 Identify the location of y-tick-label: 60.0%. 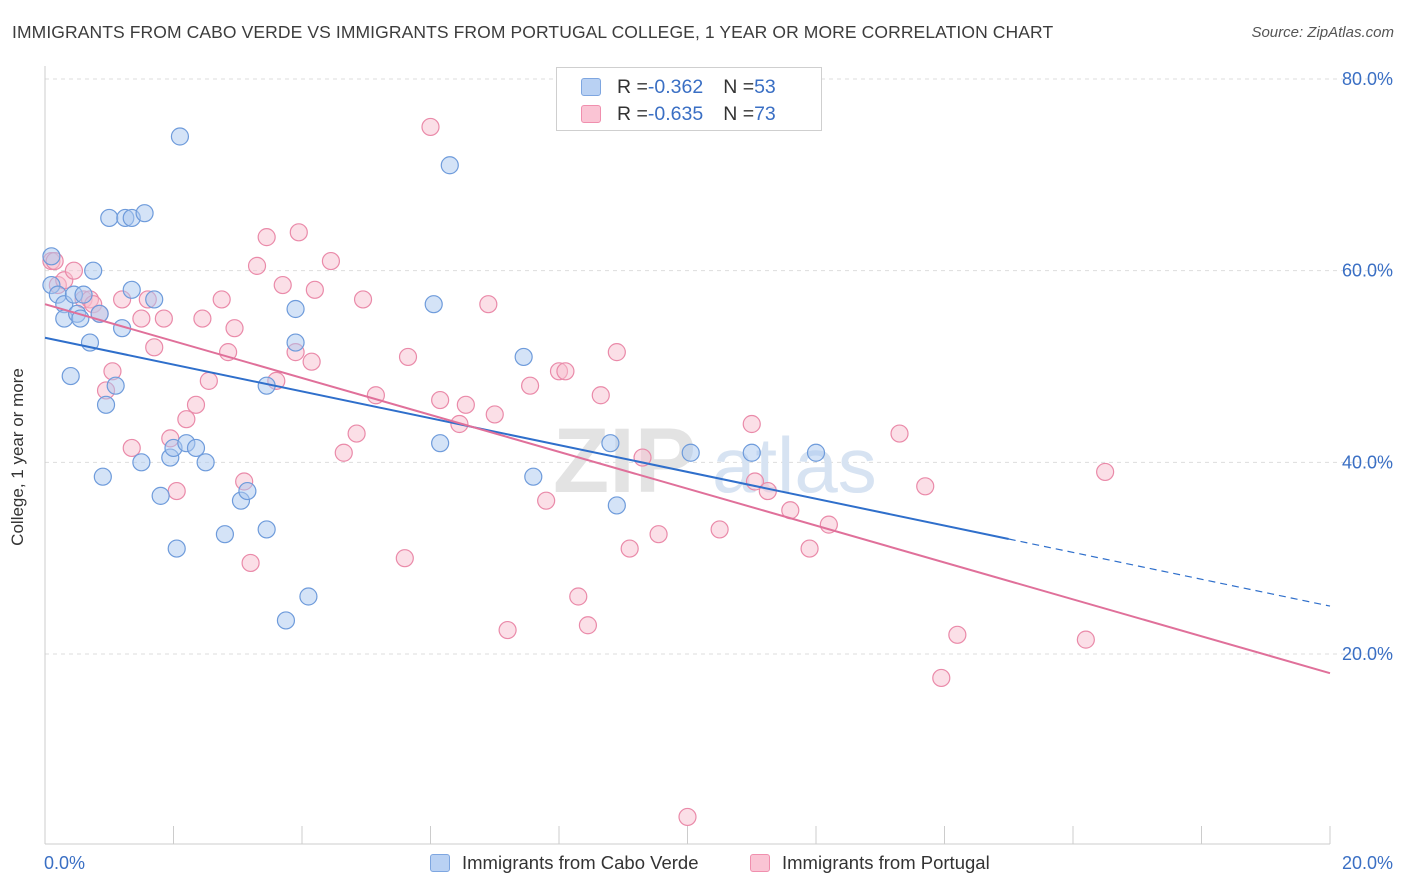
(1367, 271).